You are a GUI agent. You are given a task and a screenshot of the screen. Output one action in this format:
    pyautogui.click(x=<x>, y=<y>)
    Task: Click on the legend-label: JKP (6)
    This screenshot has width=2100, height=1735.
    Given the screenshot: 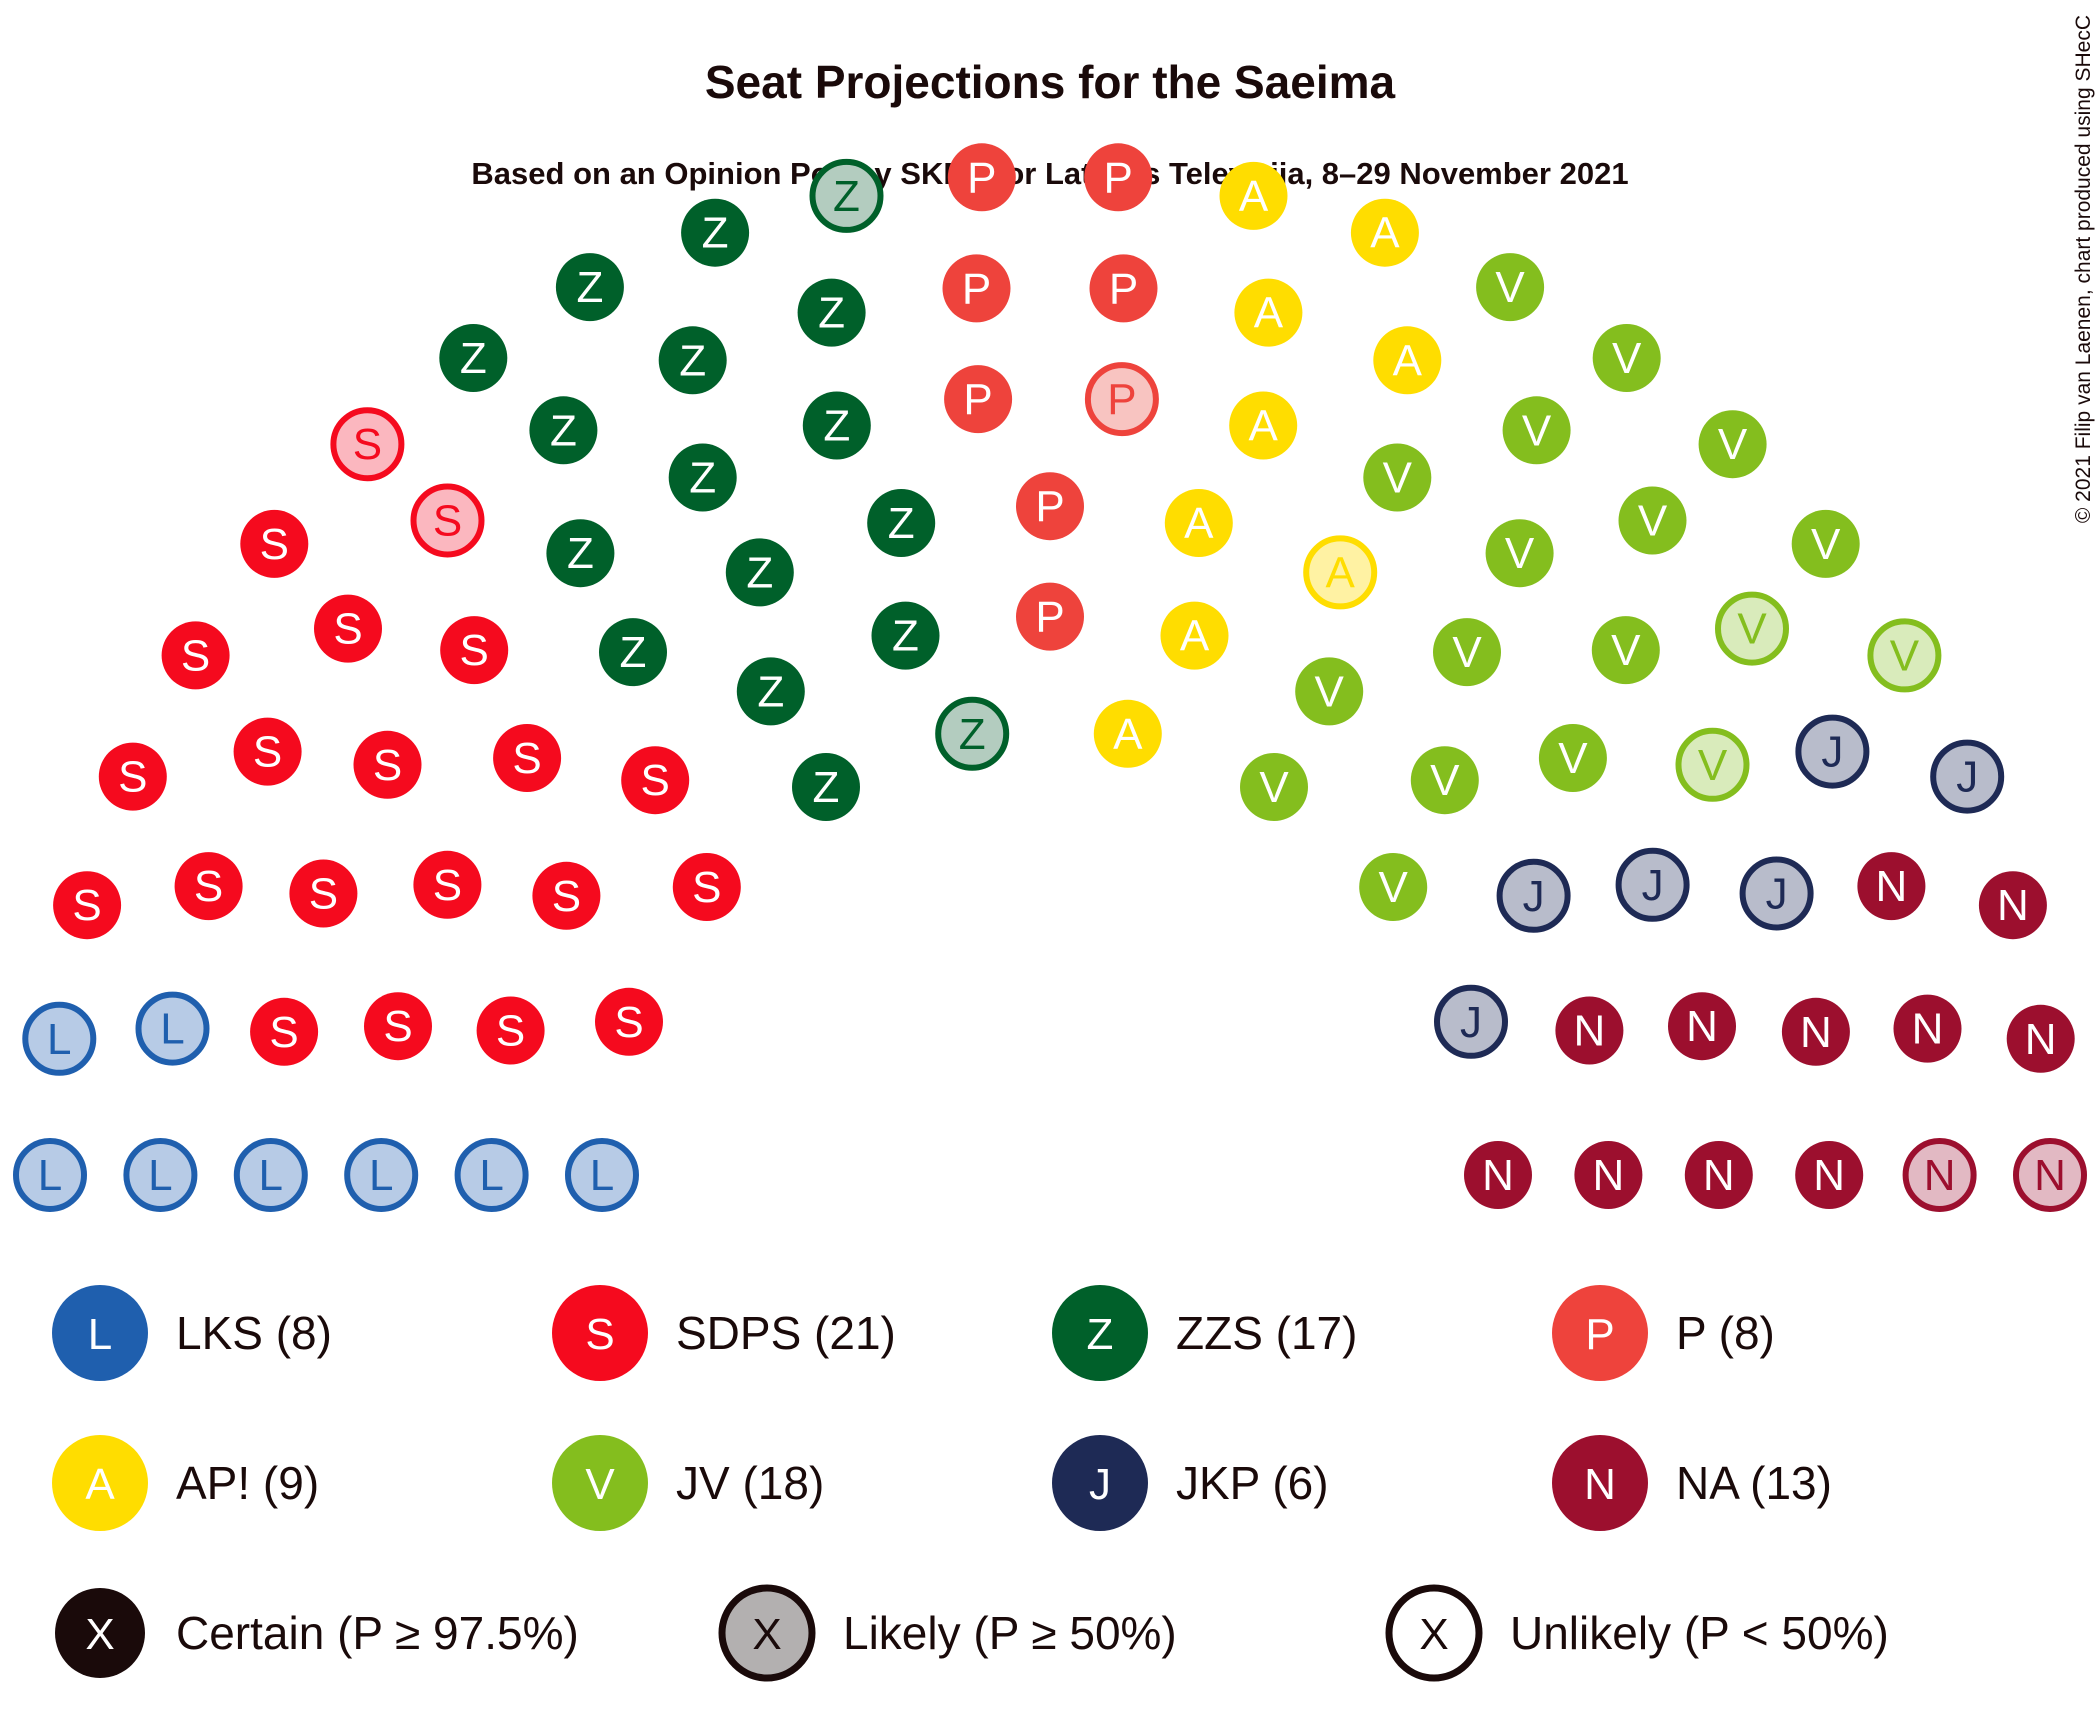 What is the action you would take?
    pyautogui.click(x=1252, y=1483)
    